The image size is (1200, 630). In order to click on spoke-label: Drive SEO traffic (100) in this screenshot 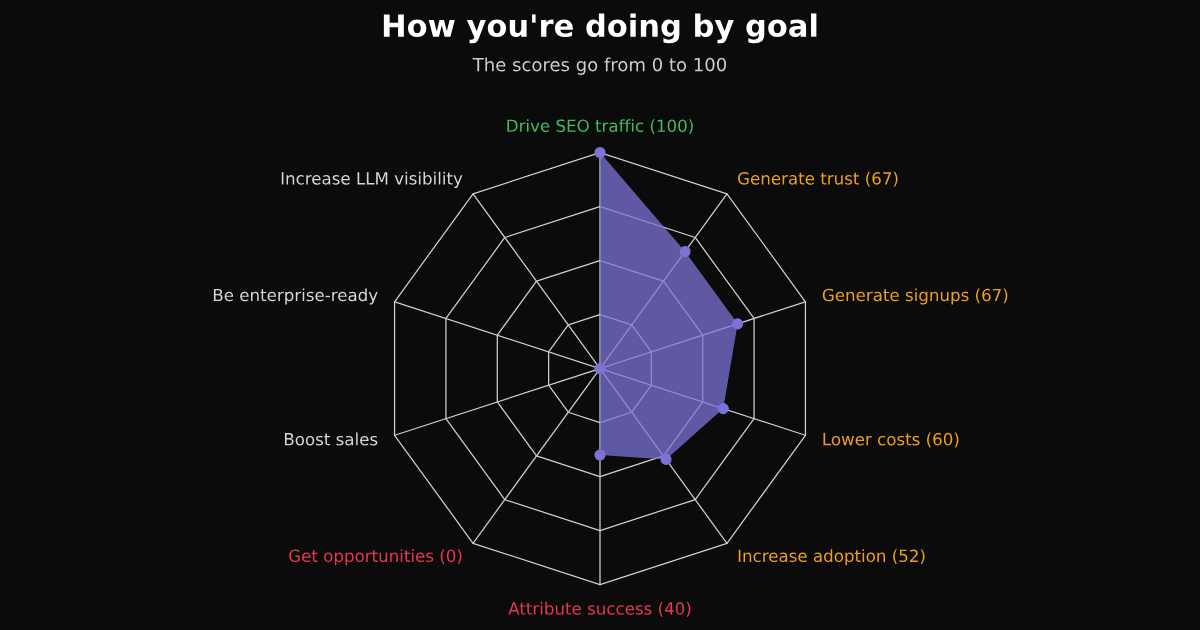, I will do `click(600, 126)`.